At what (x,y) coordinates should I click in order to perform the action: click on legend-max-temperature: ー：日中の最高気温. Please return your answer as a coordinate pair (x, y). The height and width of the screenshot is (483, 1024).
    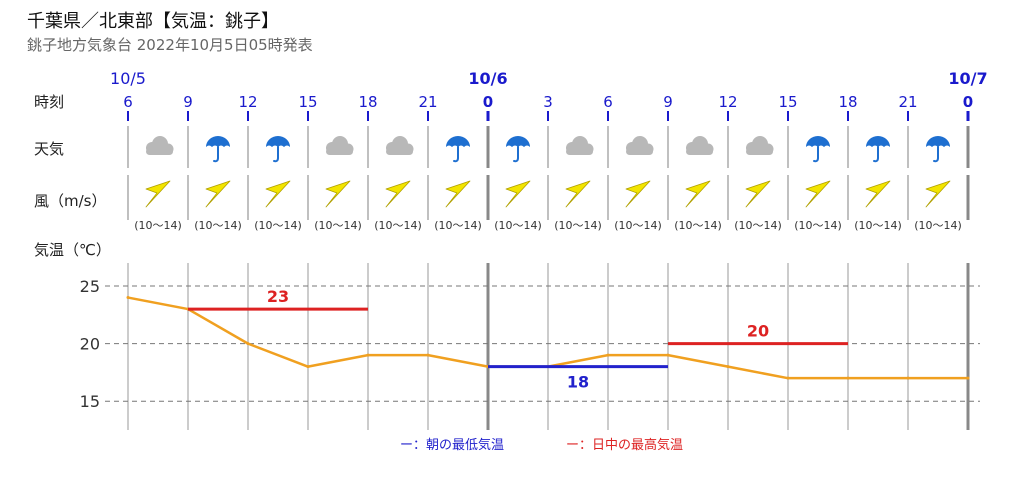
    Looking at the image, I should click on (624, 445).